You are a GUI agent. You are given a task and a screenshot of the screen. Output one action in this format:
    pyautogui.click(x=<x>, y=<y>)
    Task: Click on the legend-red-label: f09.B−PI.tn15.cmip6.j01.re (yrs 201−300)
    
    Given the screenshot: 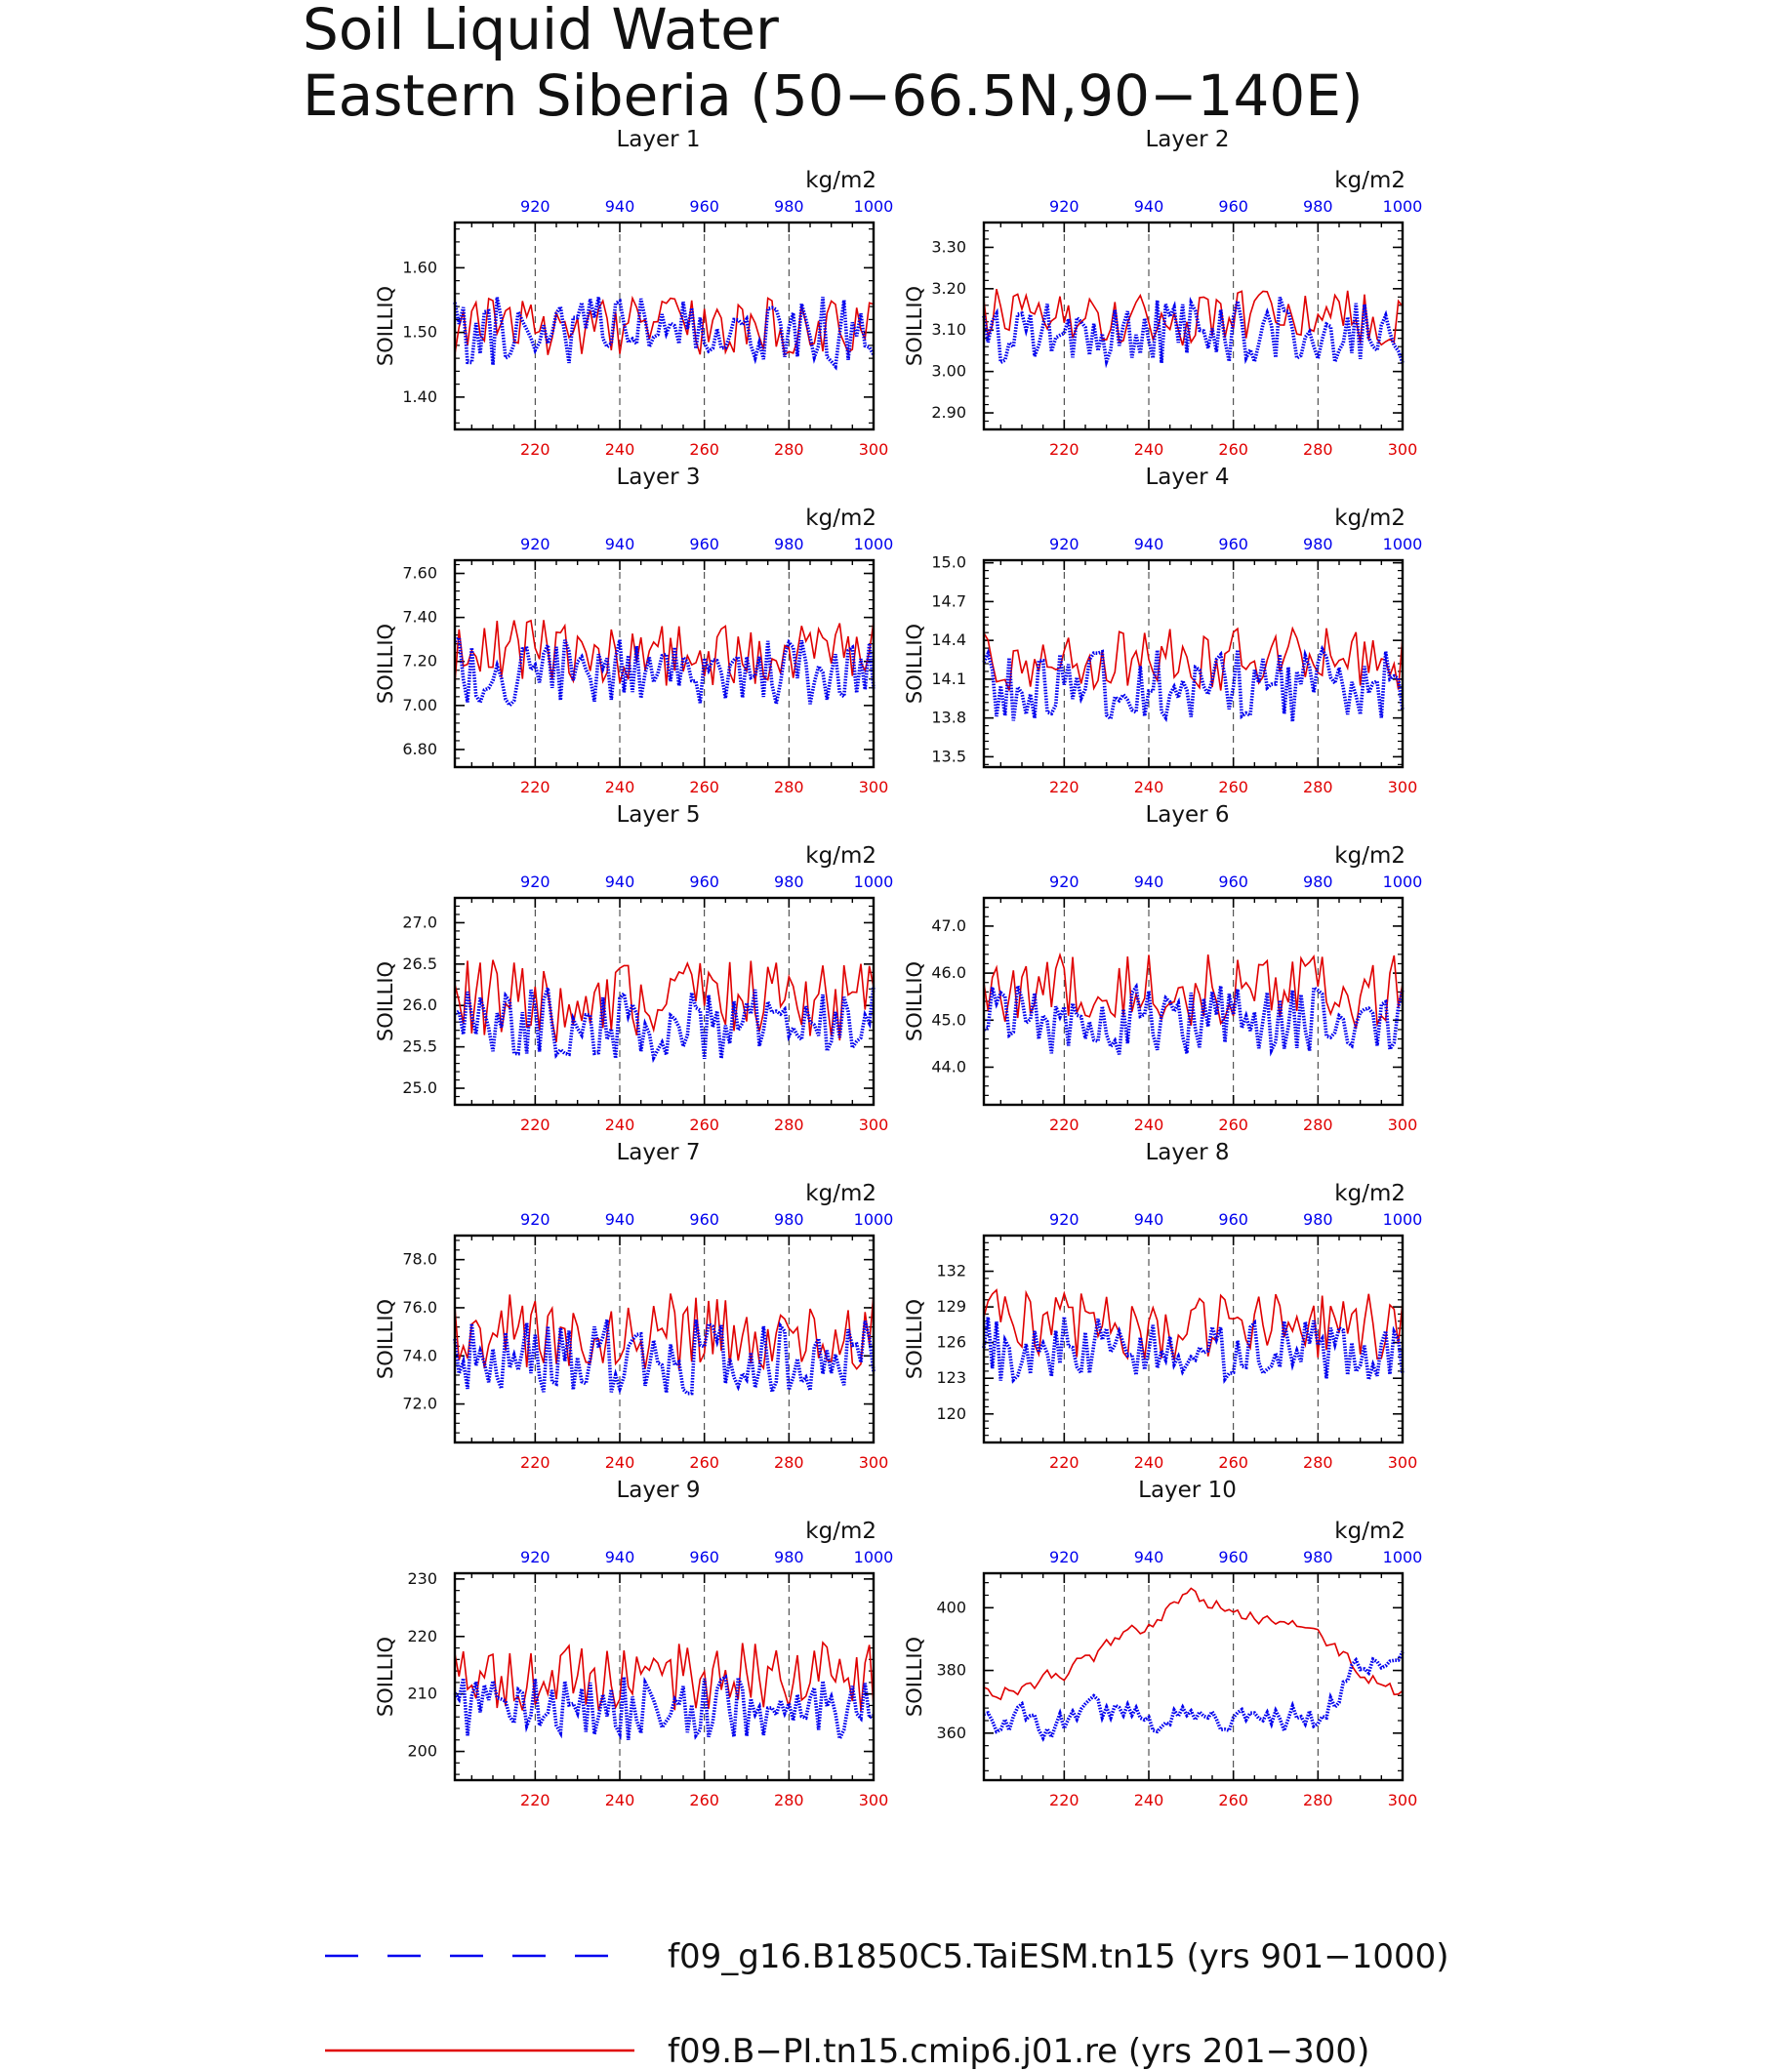 What is the action you would take?
    pyautogui.click(x=1018, y=2052)
    